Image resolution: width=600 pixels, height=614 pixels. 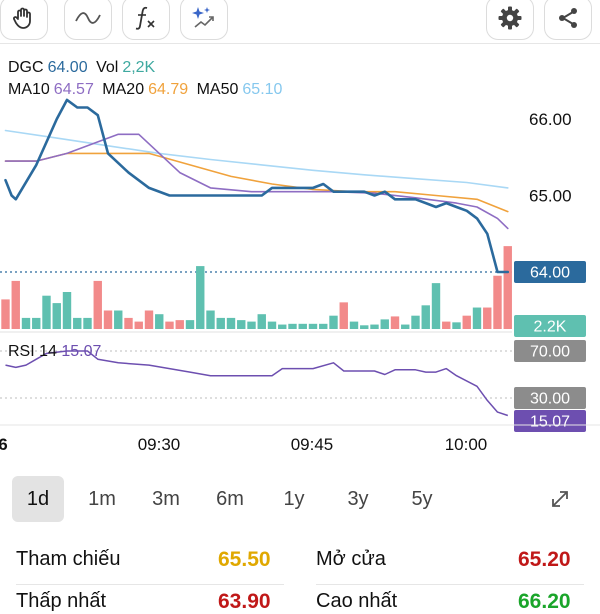 I want to click on function-icon, so click(x=145, y=18).